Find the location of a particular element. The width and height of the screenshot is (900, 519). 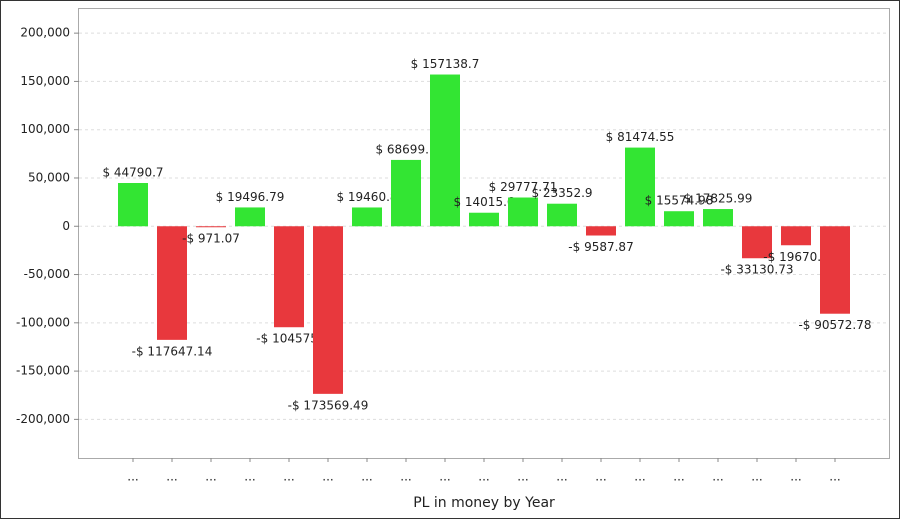

value-label: -$ 9587.87 is located at coordinates (600, 247).